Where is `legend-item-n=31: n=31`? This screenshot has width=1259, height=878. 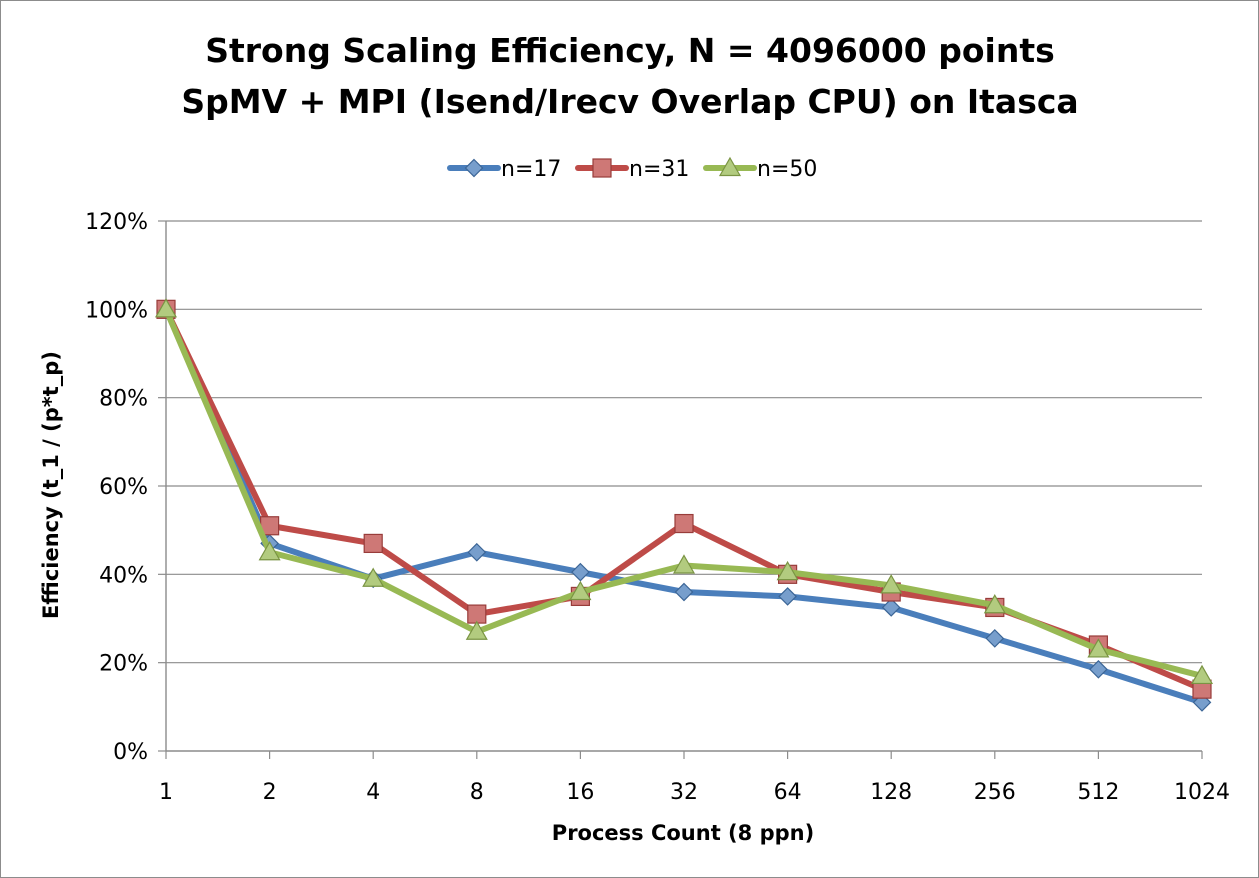 legend-item-n=31: n=31 is located at coordinates (632, 169).